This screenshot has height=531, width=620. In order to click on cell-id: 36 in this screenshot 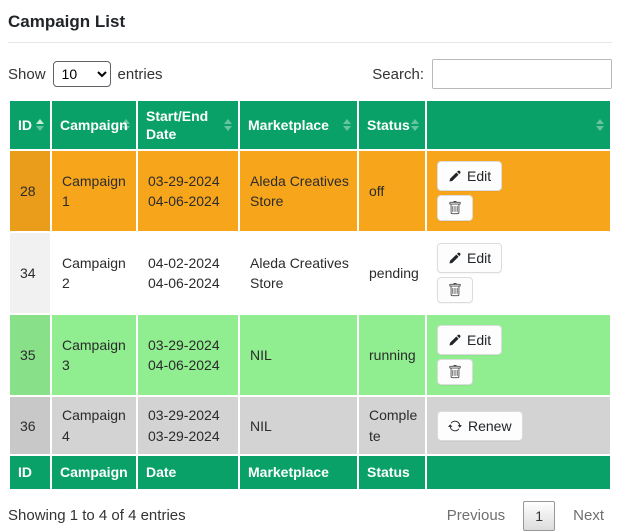, I will do `click(30, 425)`.